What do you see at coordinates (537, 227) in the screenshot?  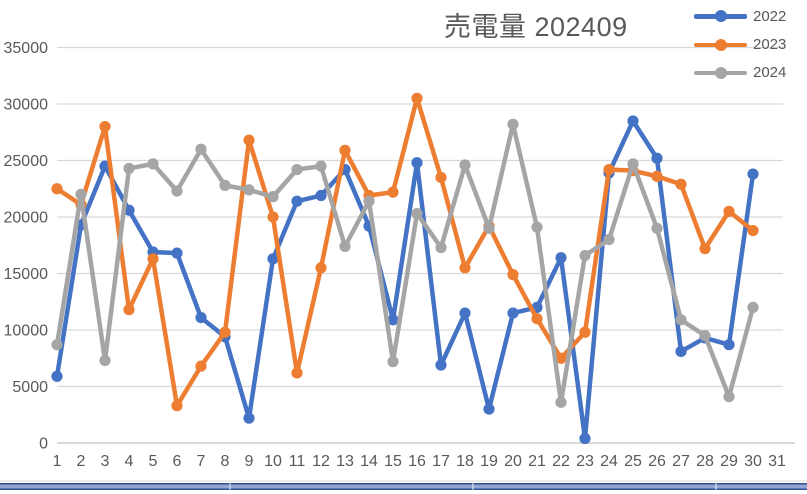 I see `data-point-2024-day21` at bounding box center [537, 227].